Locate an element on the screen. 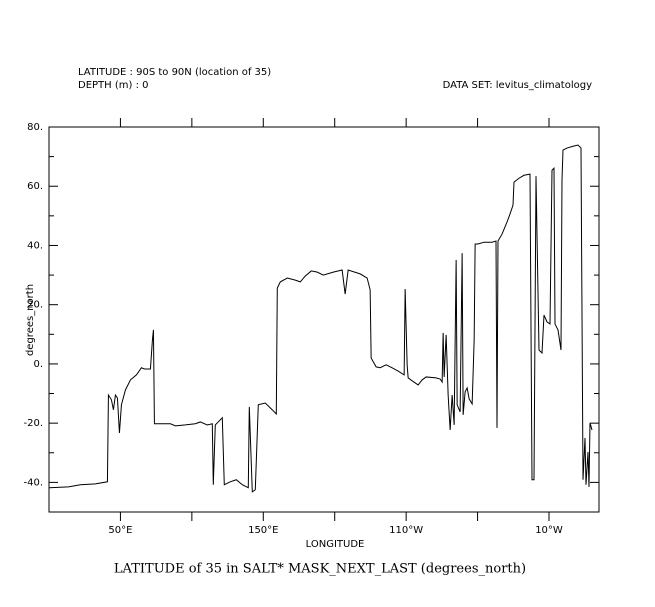  y-tick-label: 40. is located at coordinates (35, 245).